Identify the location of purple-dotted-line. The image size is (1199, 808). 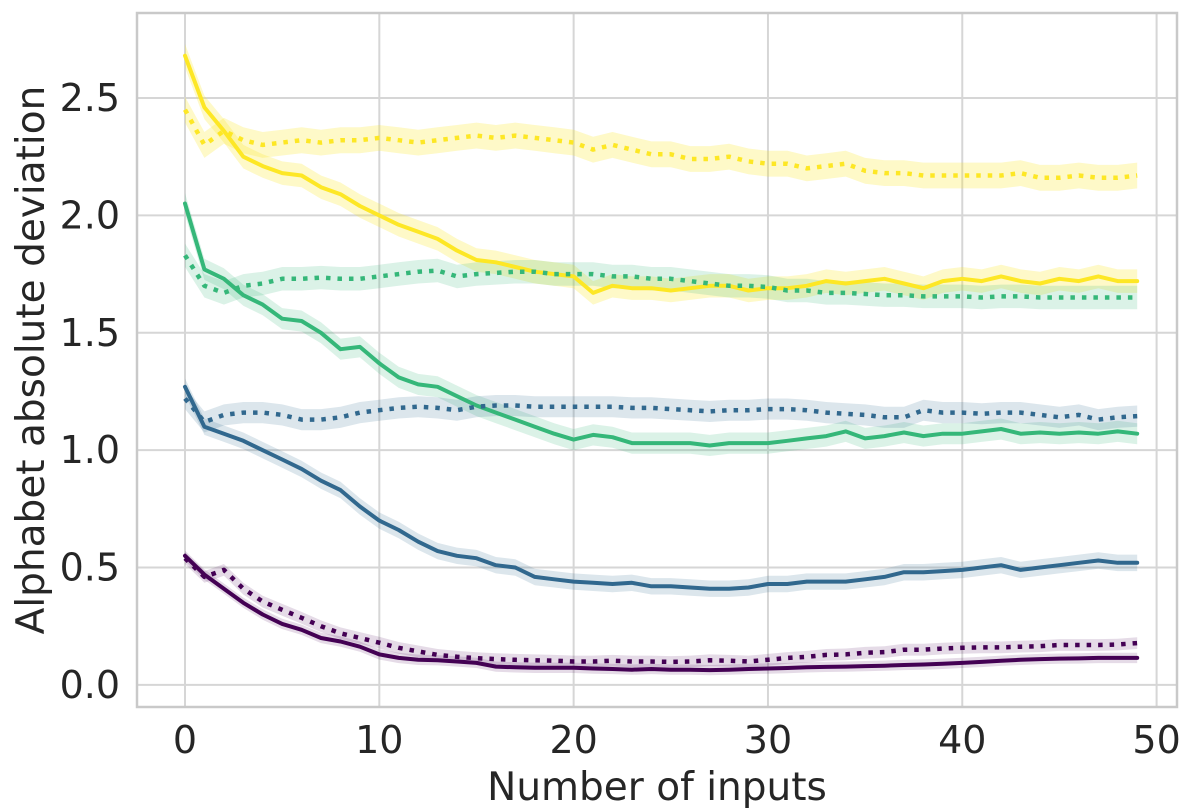
(660, 610).